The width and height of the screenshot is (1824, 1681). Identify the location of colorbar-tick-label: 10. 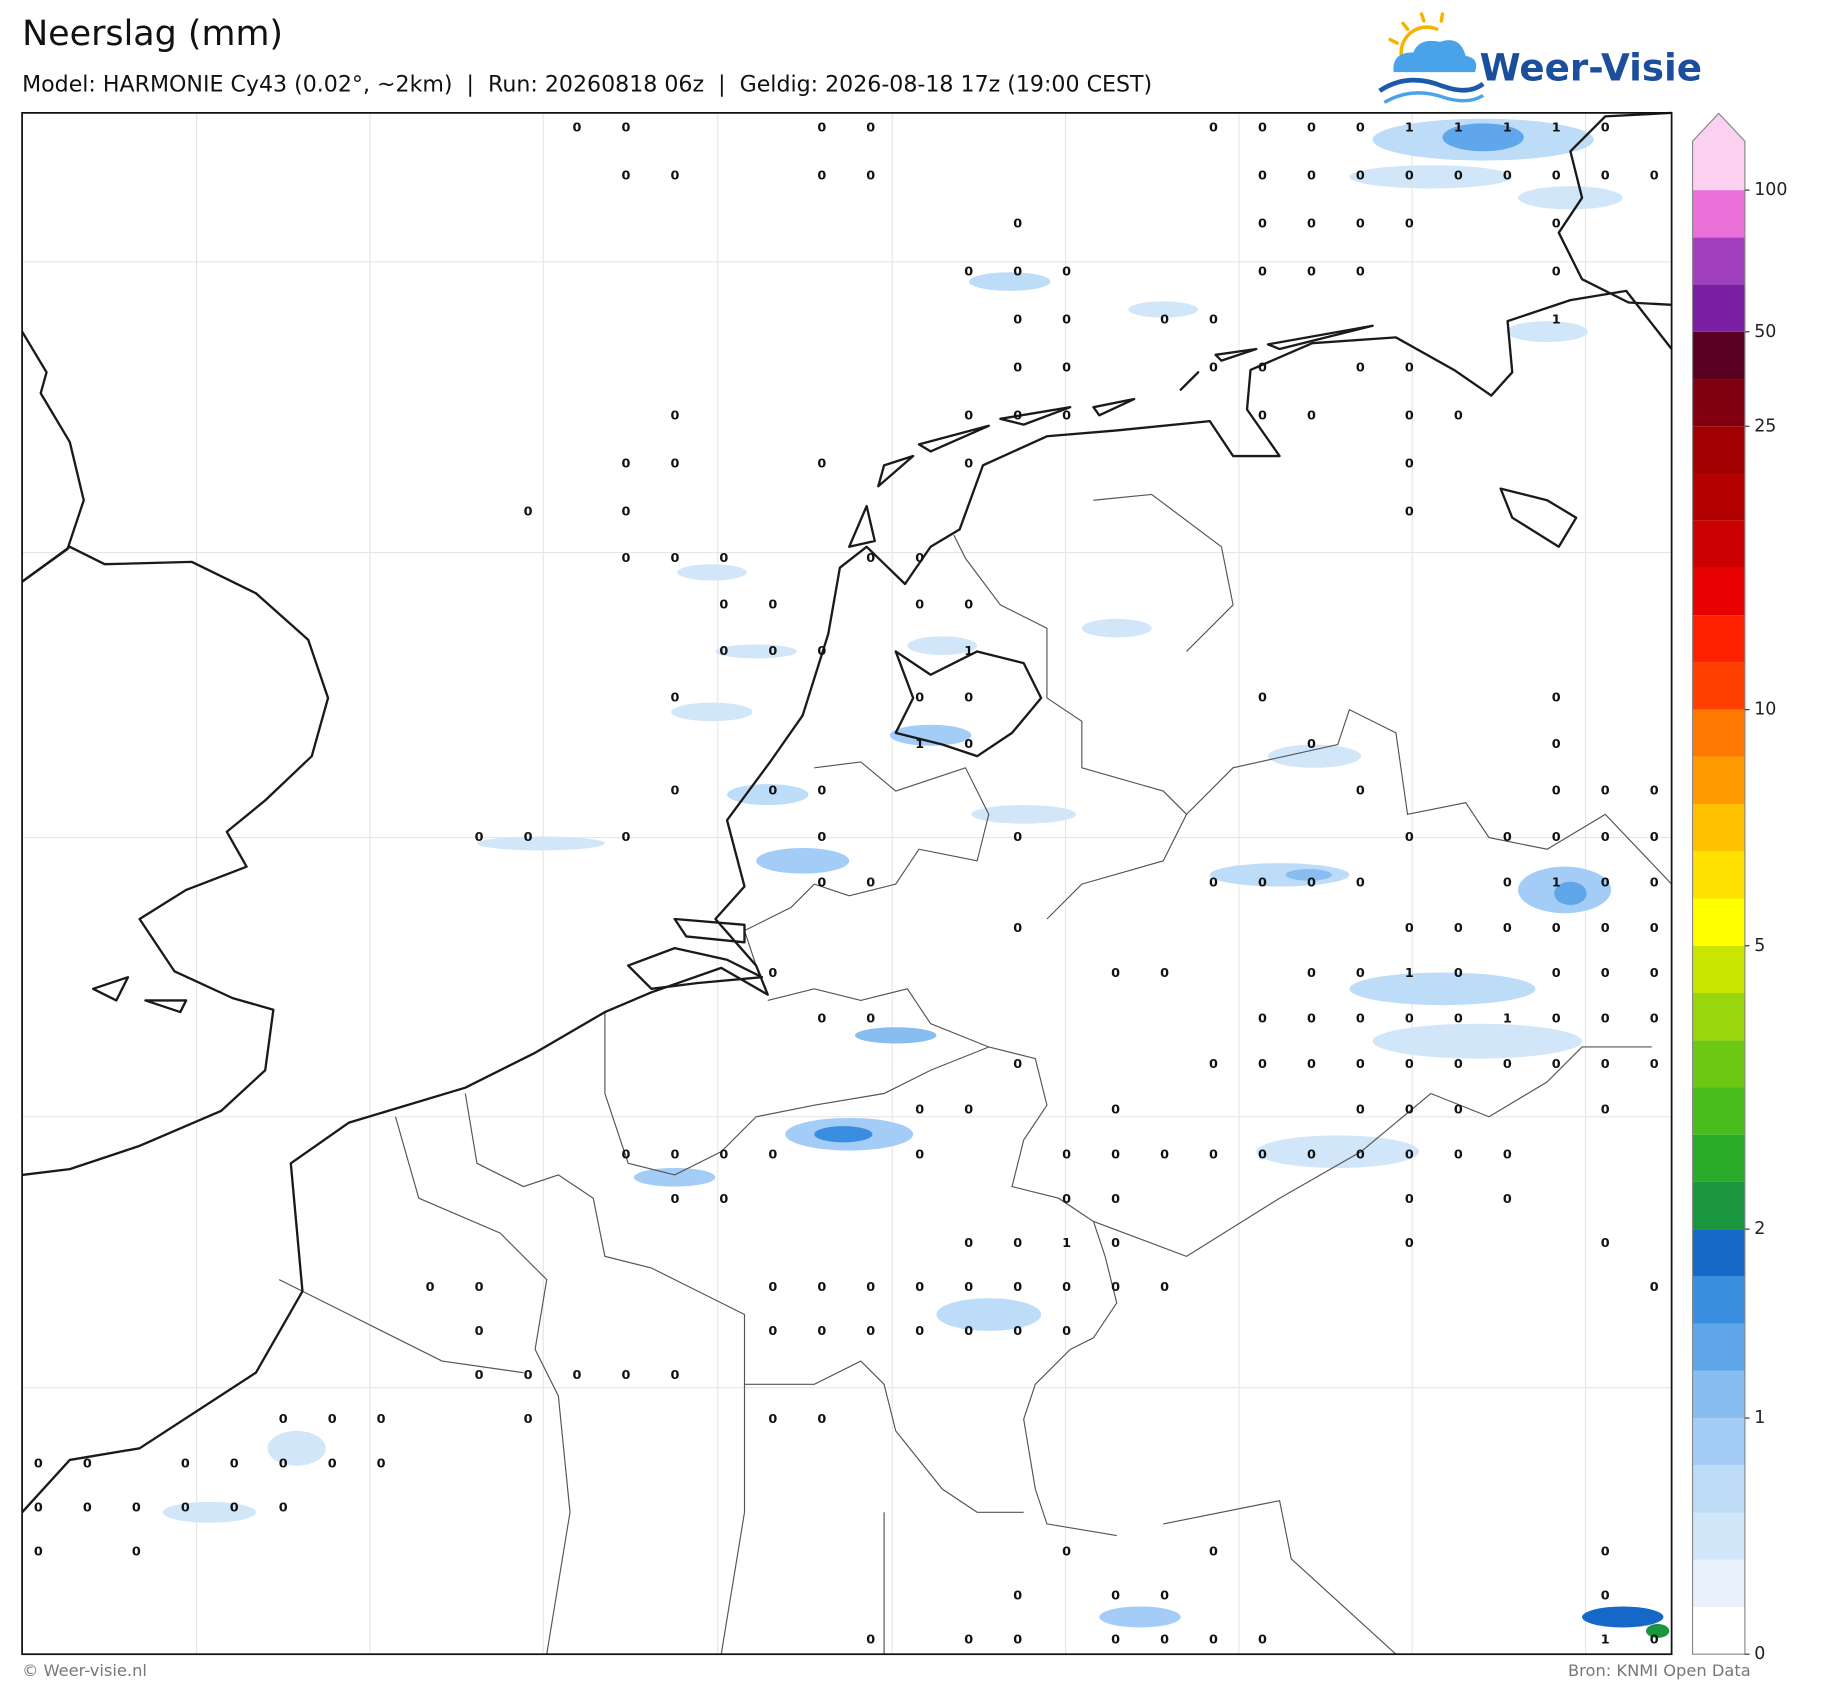
(1765, 710).